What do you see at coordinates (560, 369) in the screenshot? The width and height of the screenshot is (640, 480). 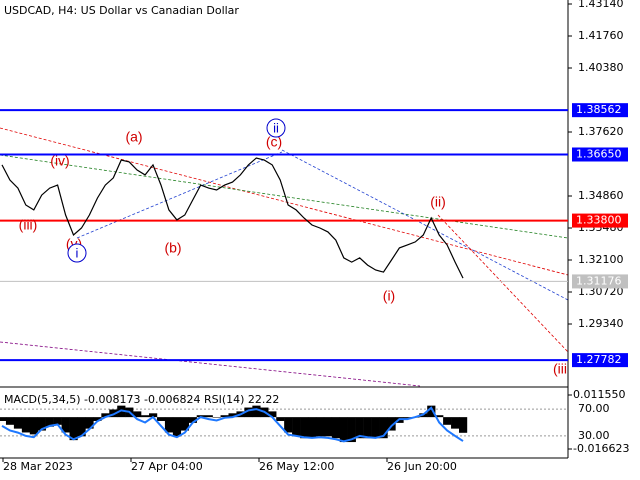 I see `wave-label: (iii` at bounding box center [560, 369].